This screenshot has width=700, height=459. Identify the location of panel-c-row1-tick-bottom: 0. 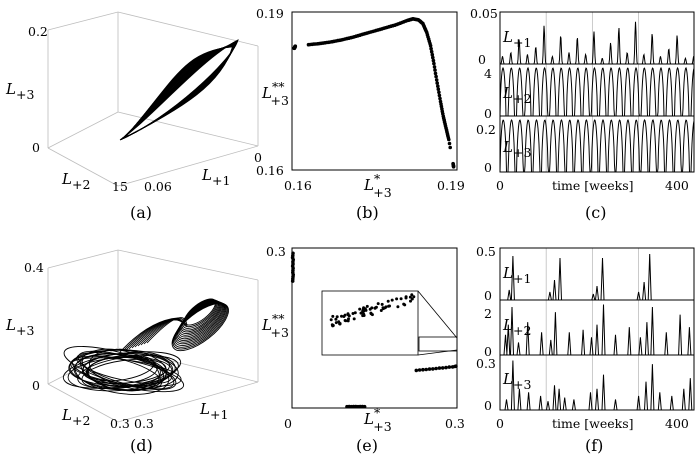
(482, 59).